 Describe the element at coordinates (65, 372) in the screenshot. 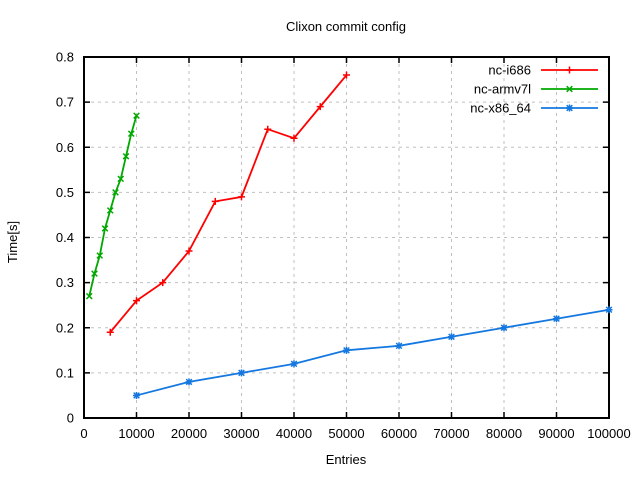

I see `y-tick-label: 0.1` at that location.